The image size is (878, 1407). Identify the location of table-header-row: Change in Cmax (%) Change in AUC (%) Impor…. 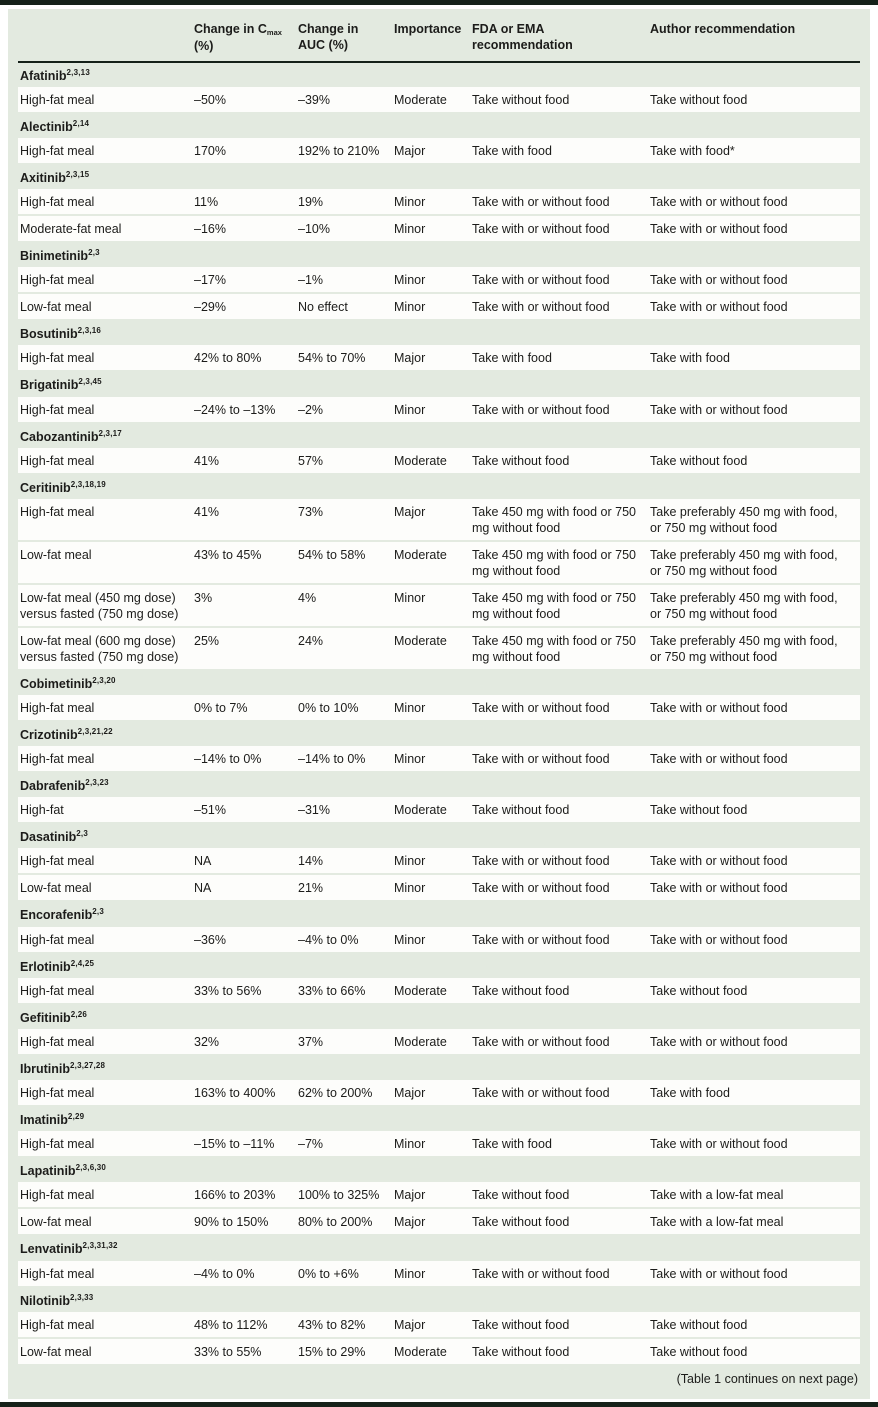
(439, 37).